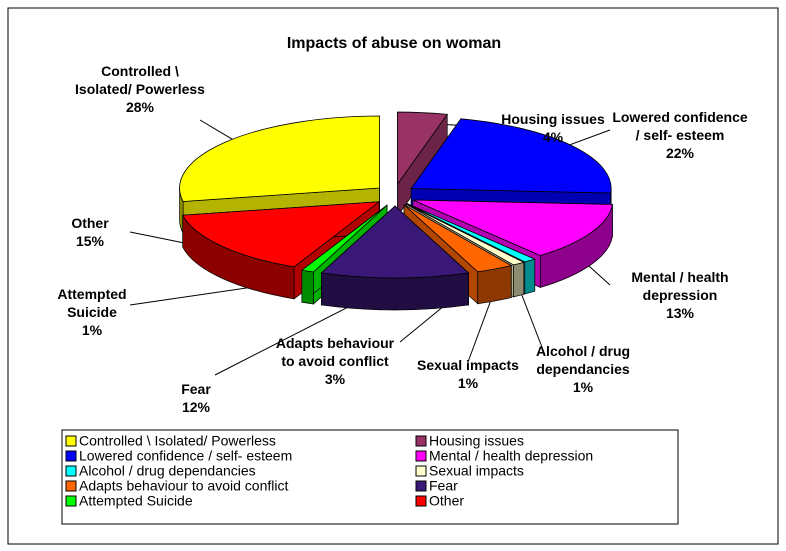 The image size is (786, 551). I want to click on data-label: Adapts behaviour to avoid conflict 3%, so click(335, 361).